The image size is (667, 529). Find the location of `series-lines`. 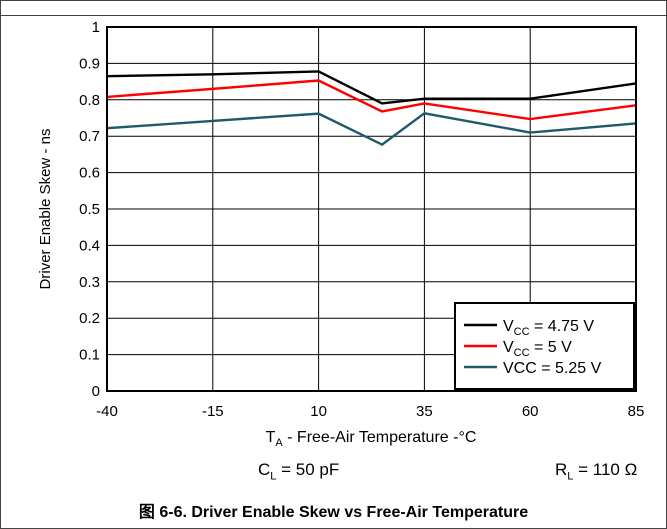

series-lines is located at coordinates (371, 108).